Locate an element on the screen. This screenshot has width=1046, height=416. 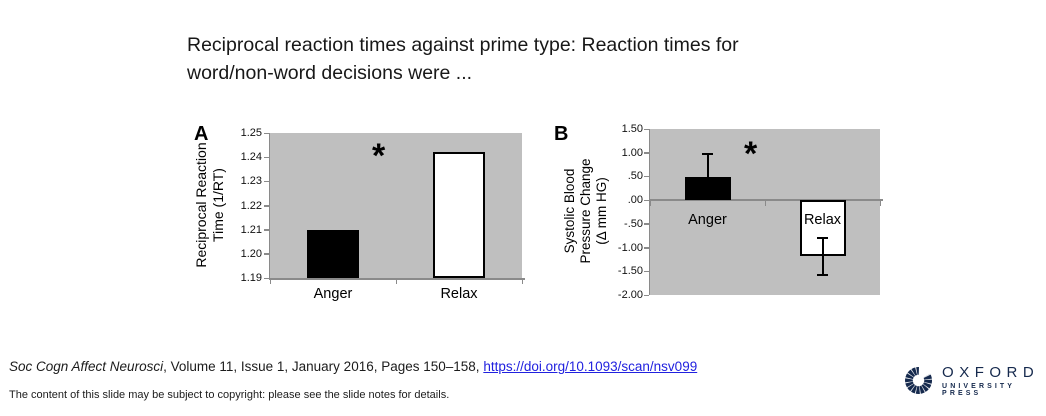
citation-doi-link: https://doi.org/10.1093/scan/nsv099 is located at coordinates (590, 366).